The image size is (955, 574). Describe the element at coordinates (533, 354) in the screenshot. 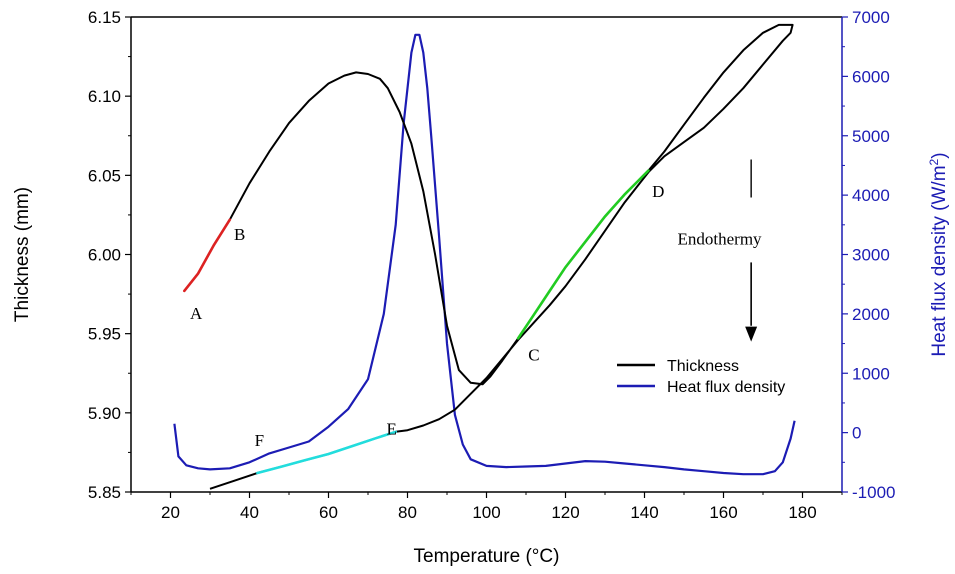

I see `point-label-c: C` at that location.